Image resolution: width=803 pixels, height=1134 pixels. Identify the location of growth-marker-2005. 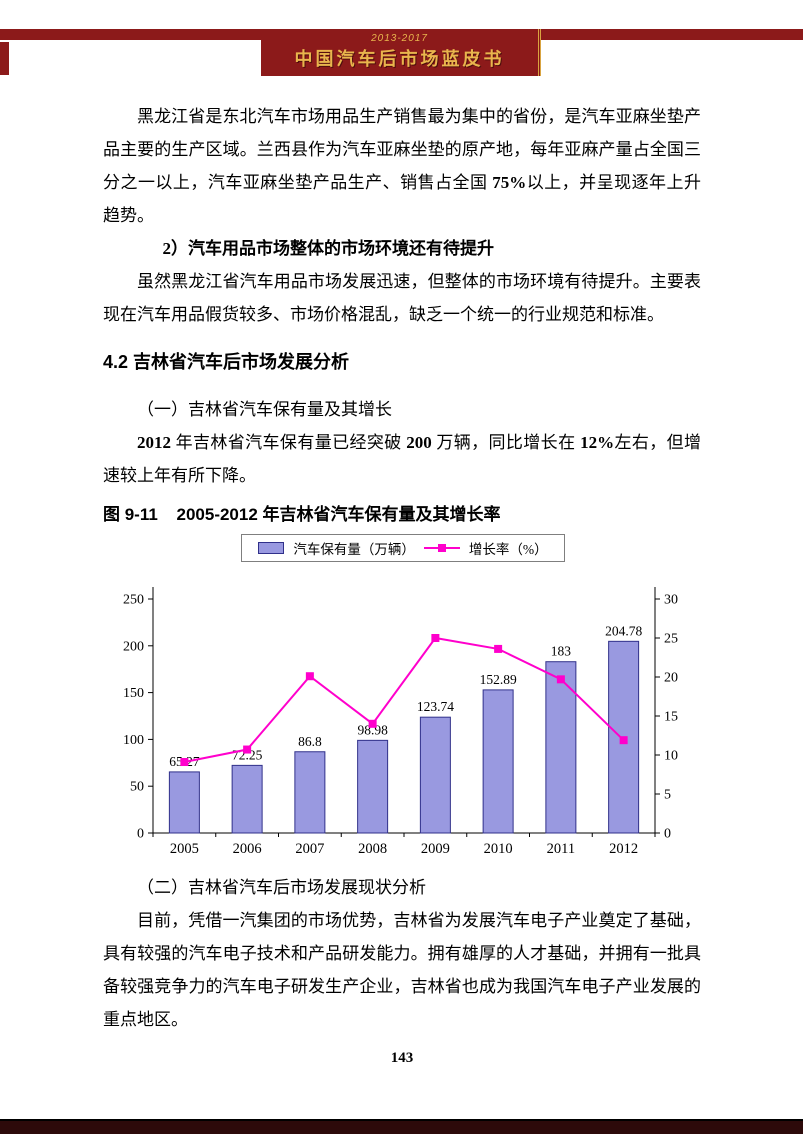
(184, 762).